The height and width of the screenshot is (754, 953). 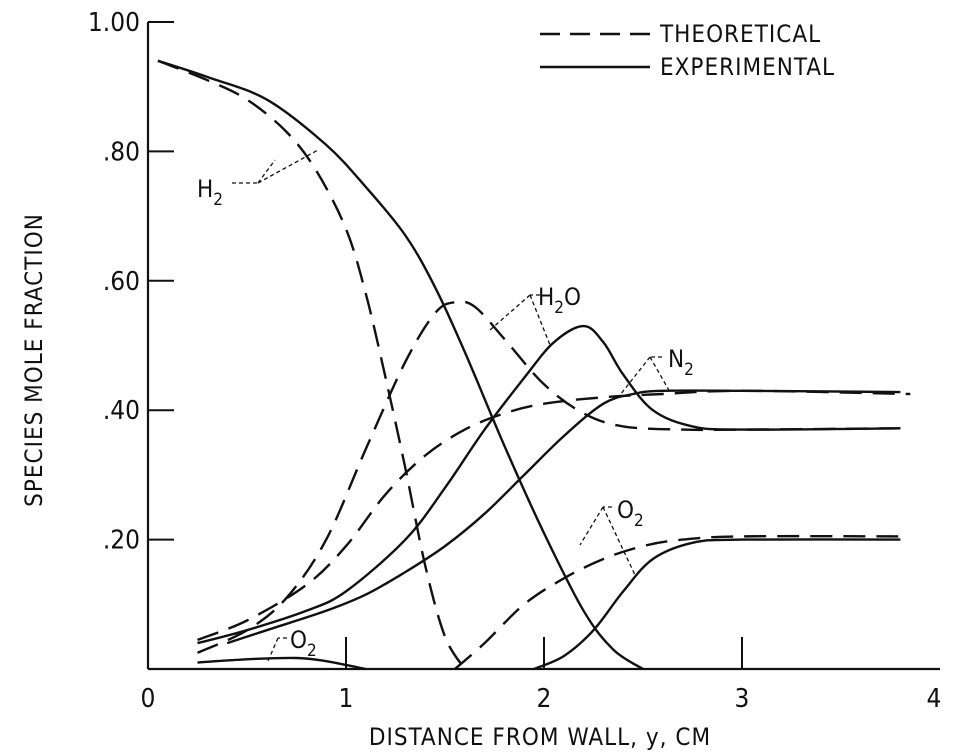 I want to click on annotation-h2: H2, so click(x=210, y=192).